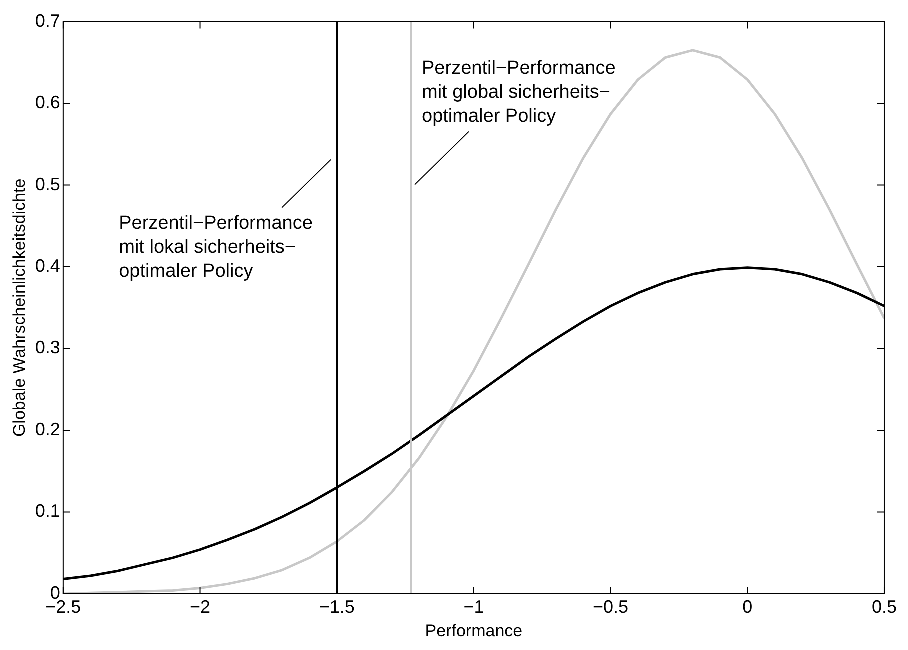 The width and height of the screenshot is (908, 650). Describe the element at coordinates (200, 606) in the screenshot. I see `x-tick-label: −2` at that location.